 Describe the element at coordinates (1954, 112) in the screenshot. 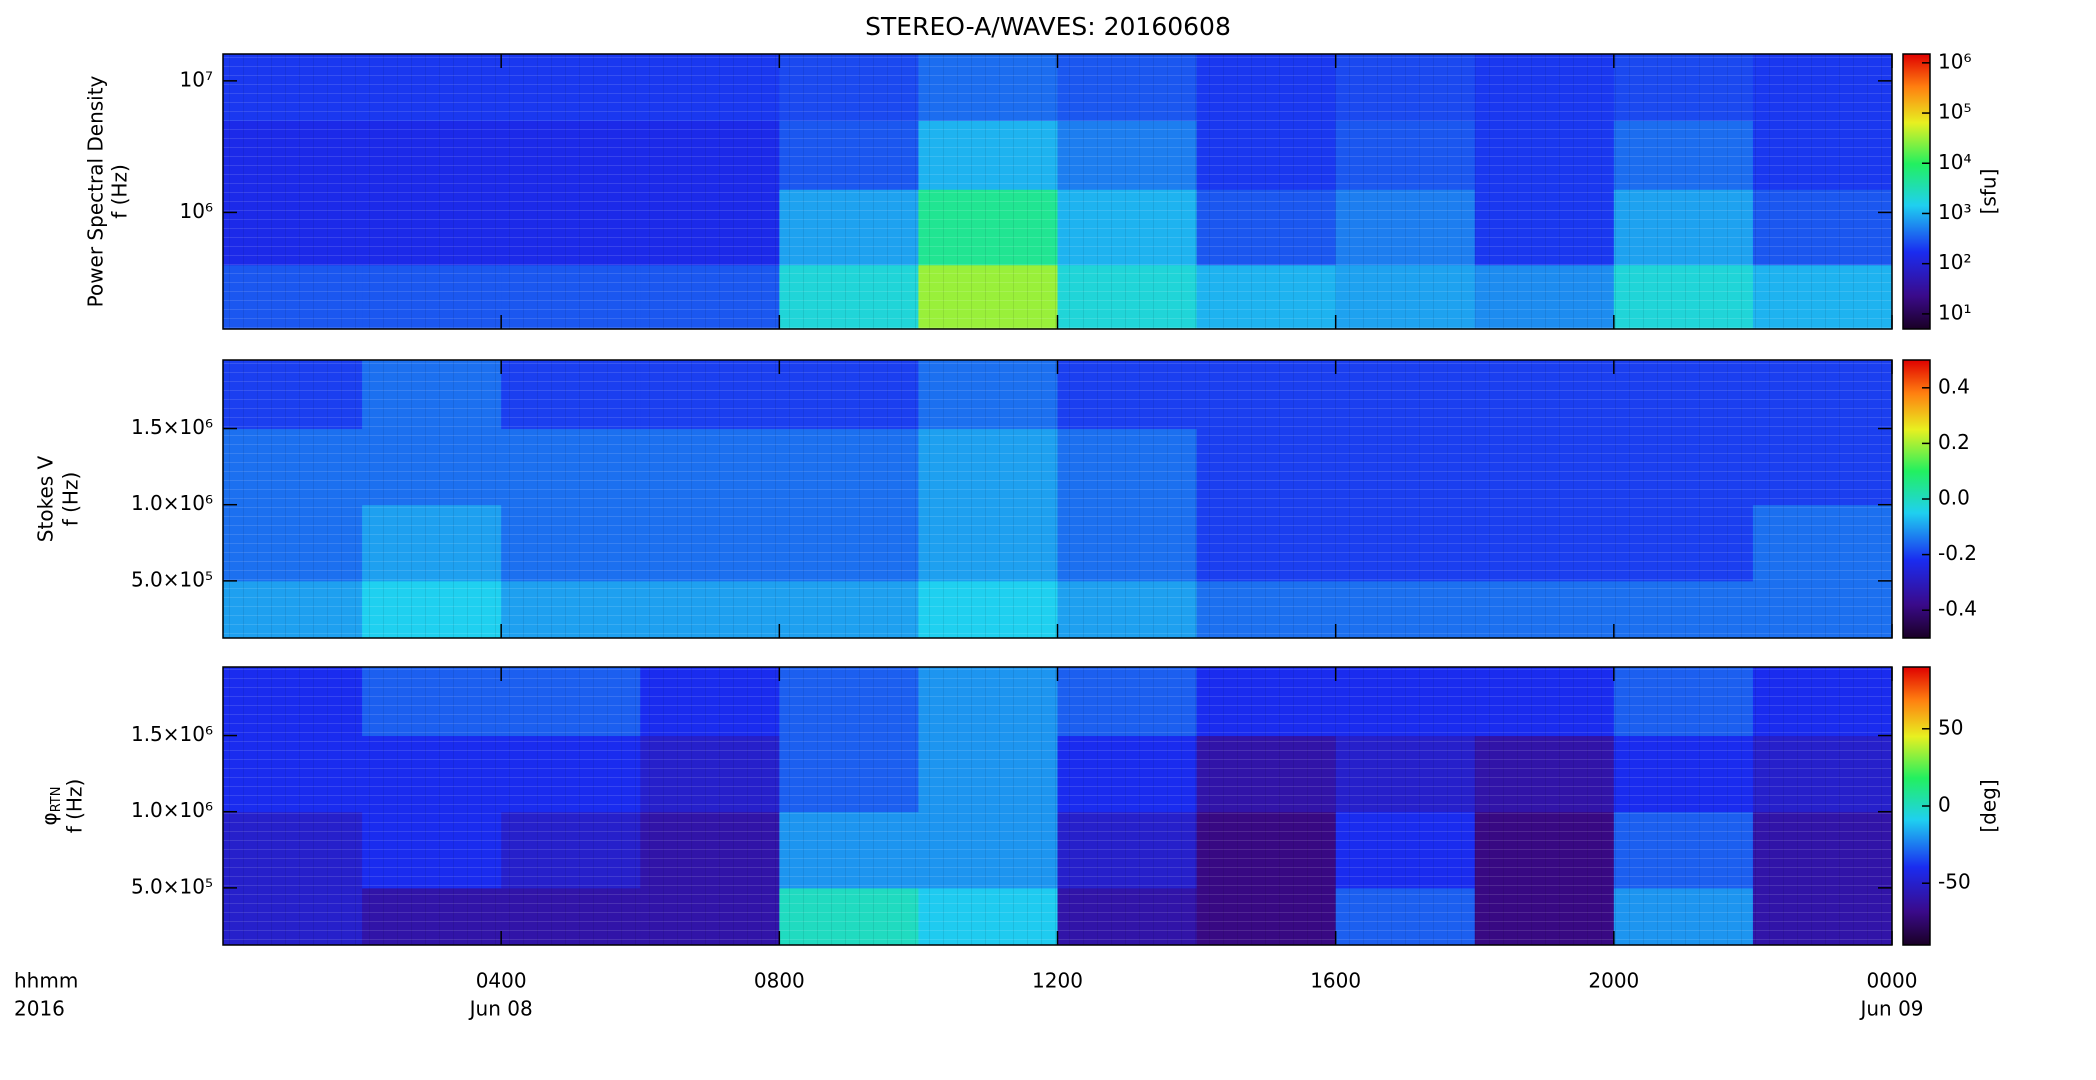

I see `colorbar-tick-label: 10⁵` at that location.